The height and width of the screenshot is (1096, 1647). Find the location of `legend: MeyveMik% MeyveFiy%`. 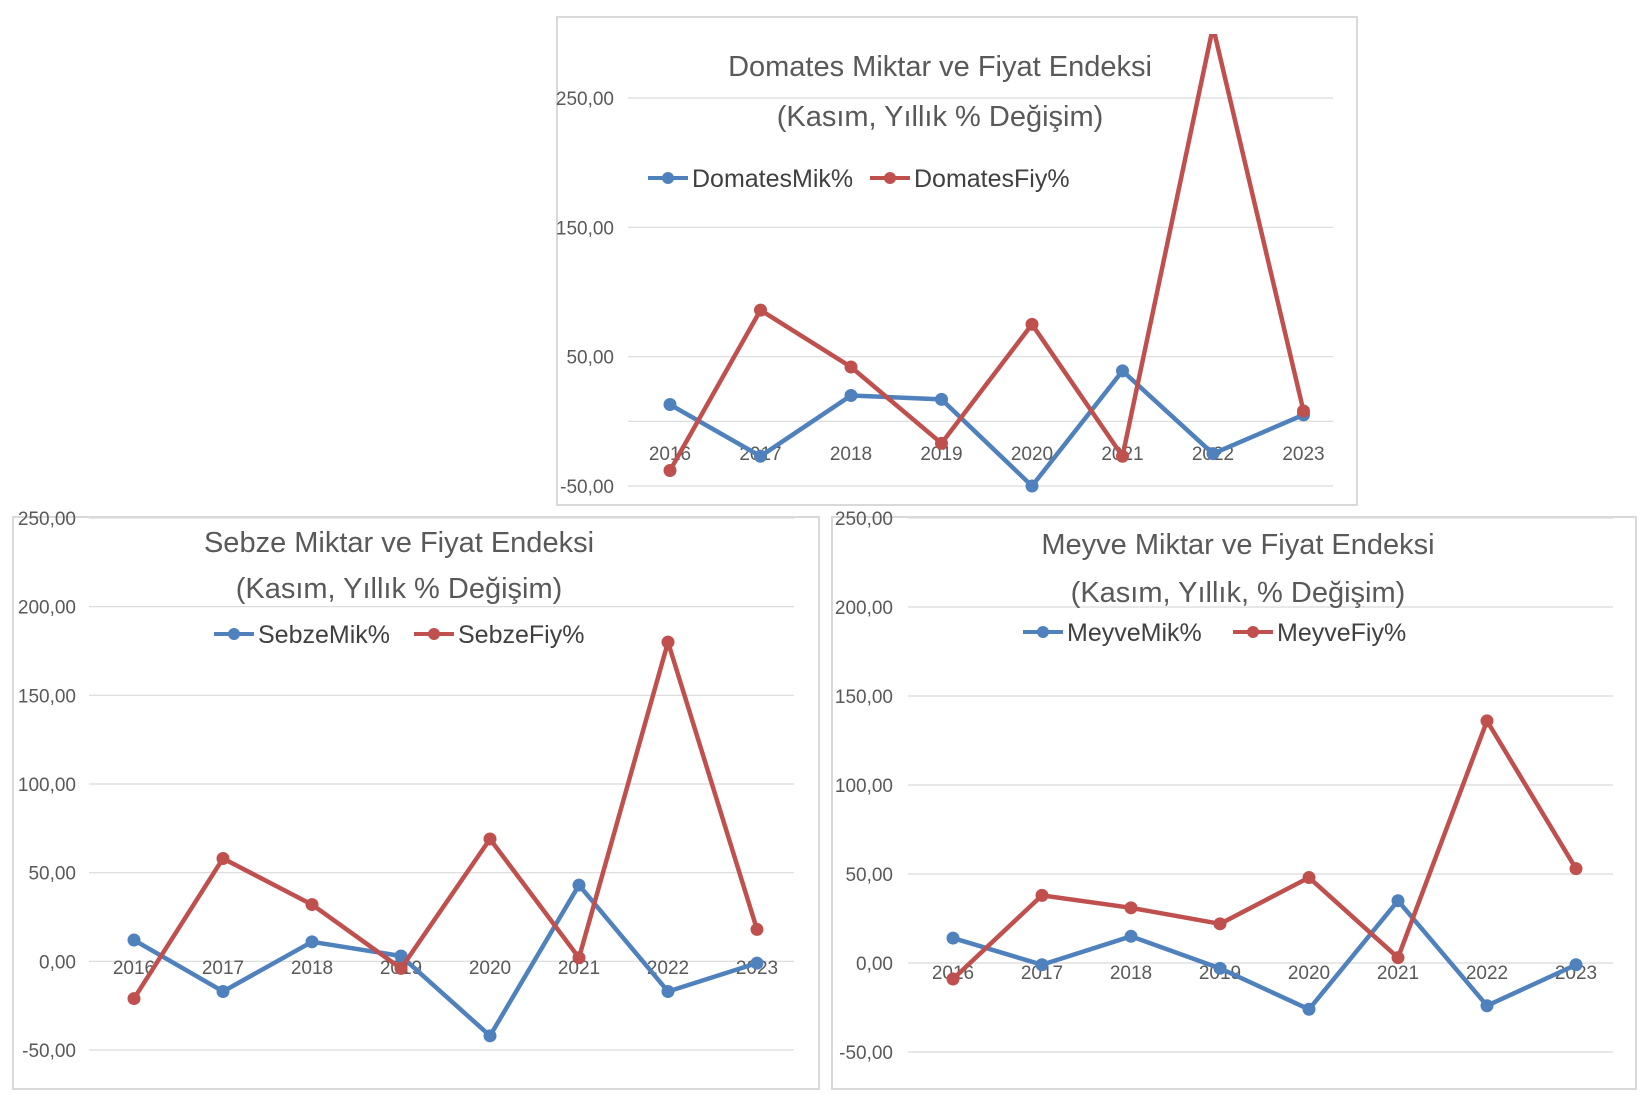

legend: MeyveMik% MeyveFiy% is located at coordinates (1214, 633).